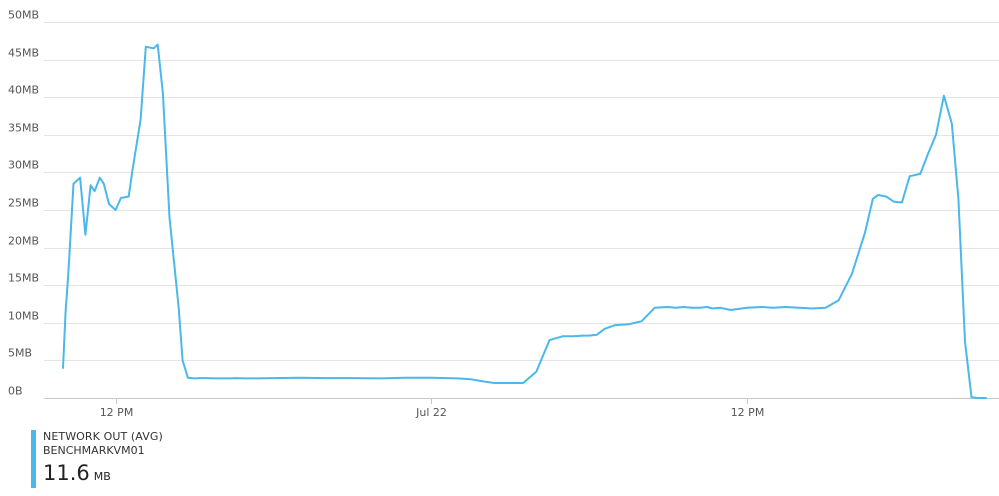  What do you see at coordinates (33, 459) in the screenshot?
I see `legend-color-swatch` at bounding box center [33, 459].